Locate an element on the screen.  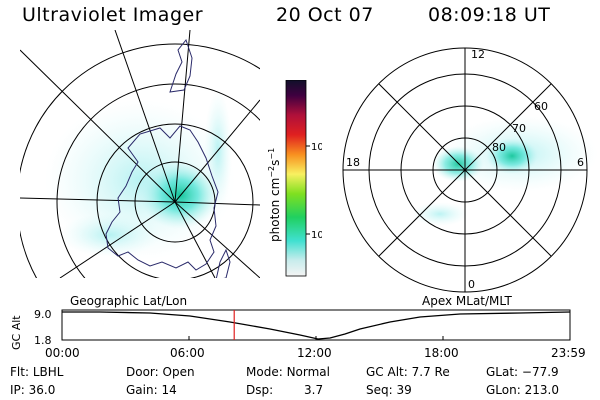
mlat-label-60: 60 is located at coordinates (541, 106).